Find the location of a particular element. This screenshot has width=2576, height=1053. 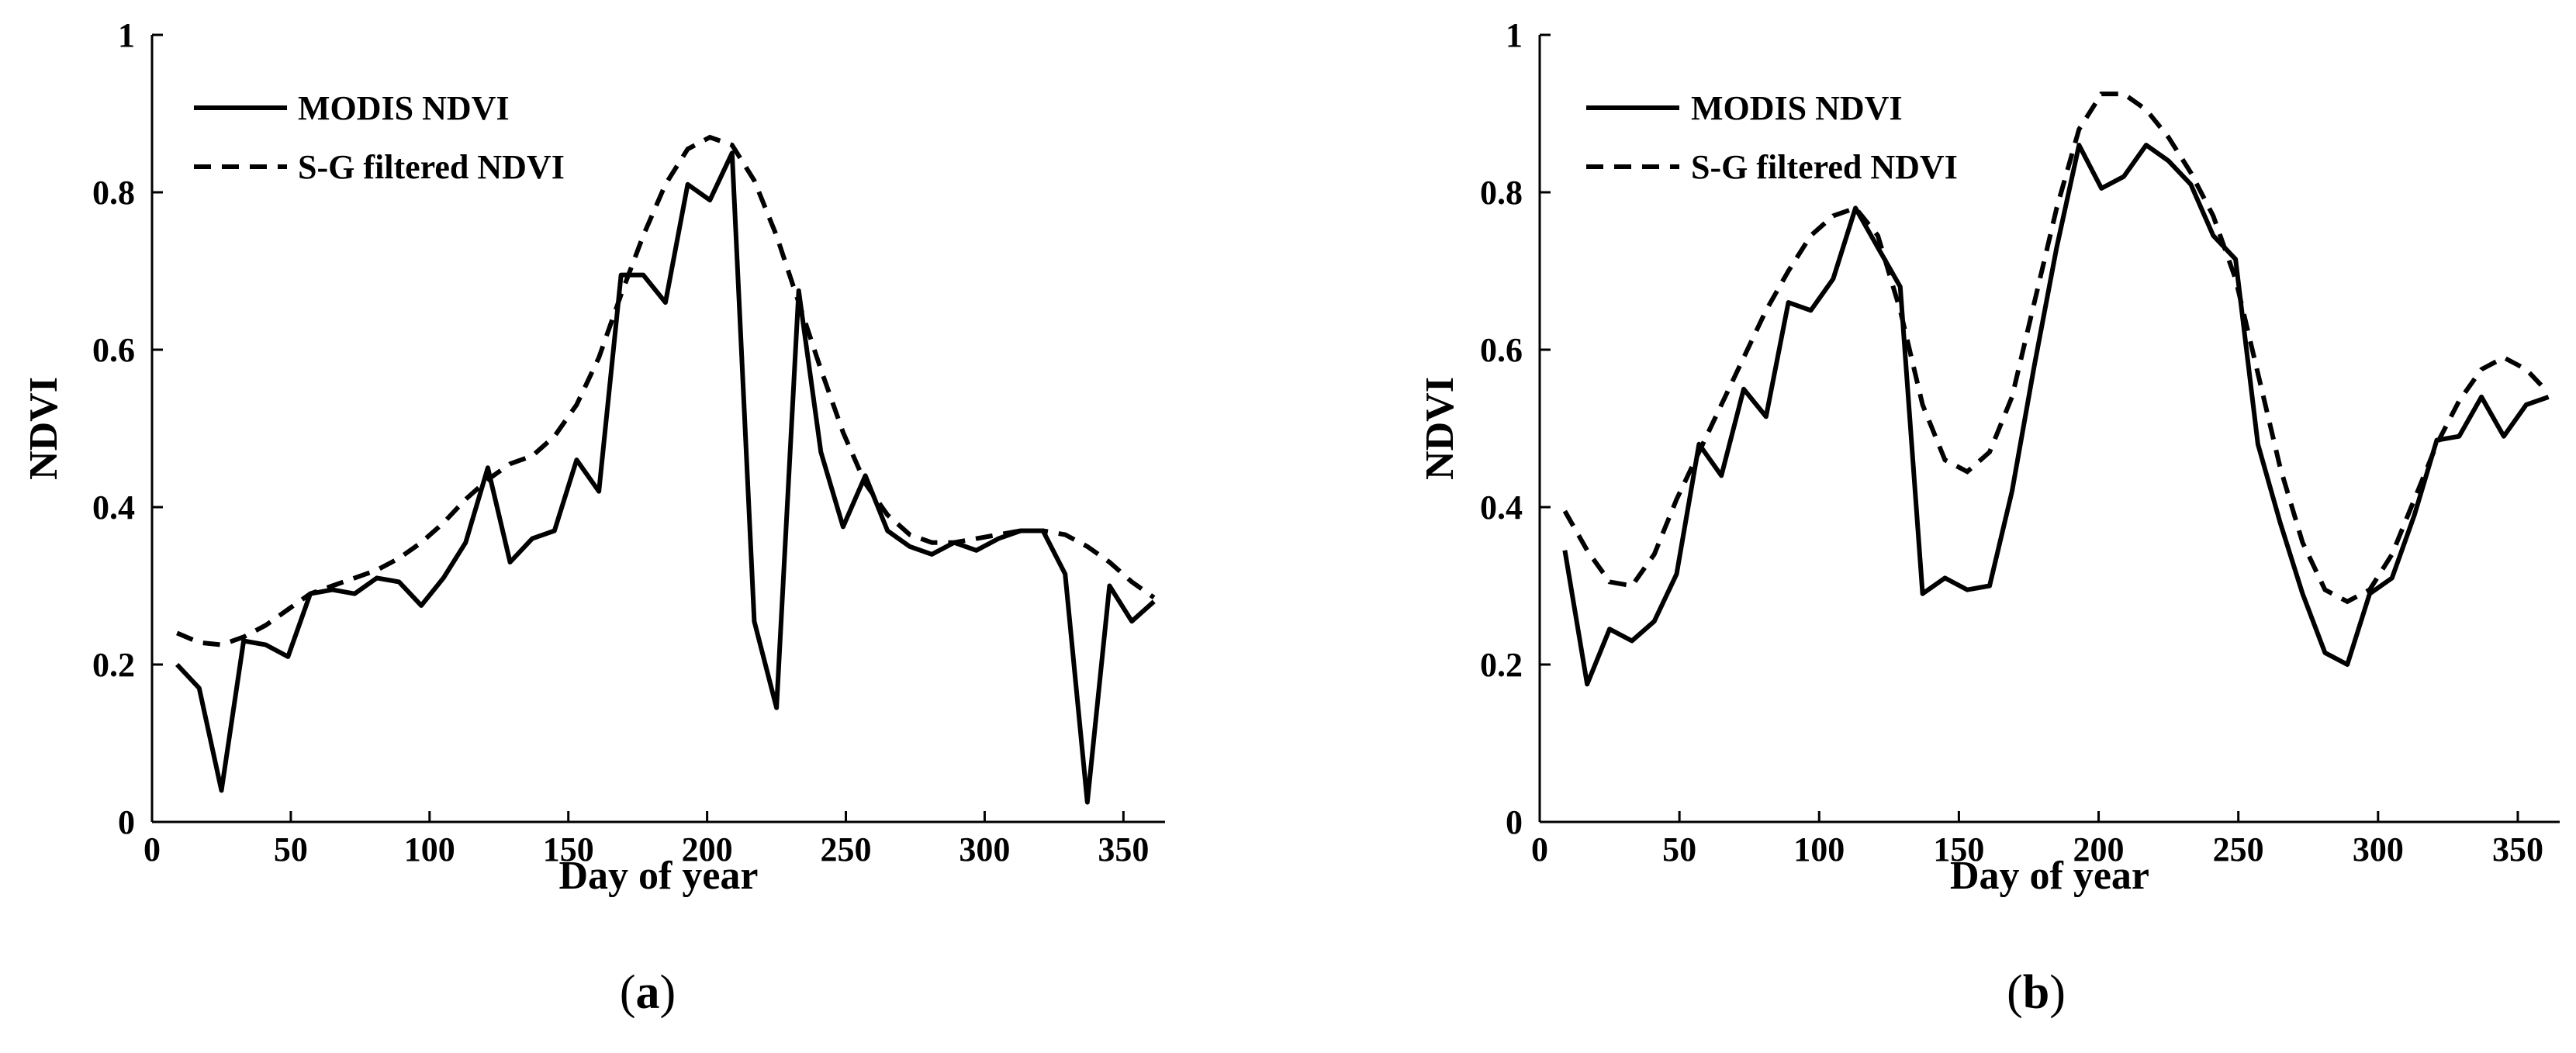

panel-label: (b) is located at coordinates (2036, 993).